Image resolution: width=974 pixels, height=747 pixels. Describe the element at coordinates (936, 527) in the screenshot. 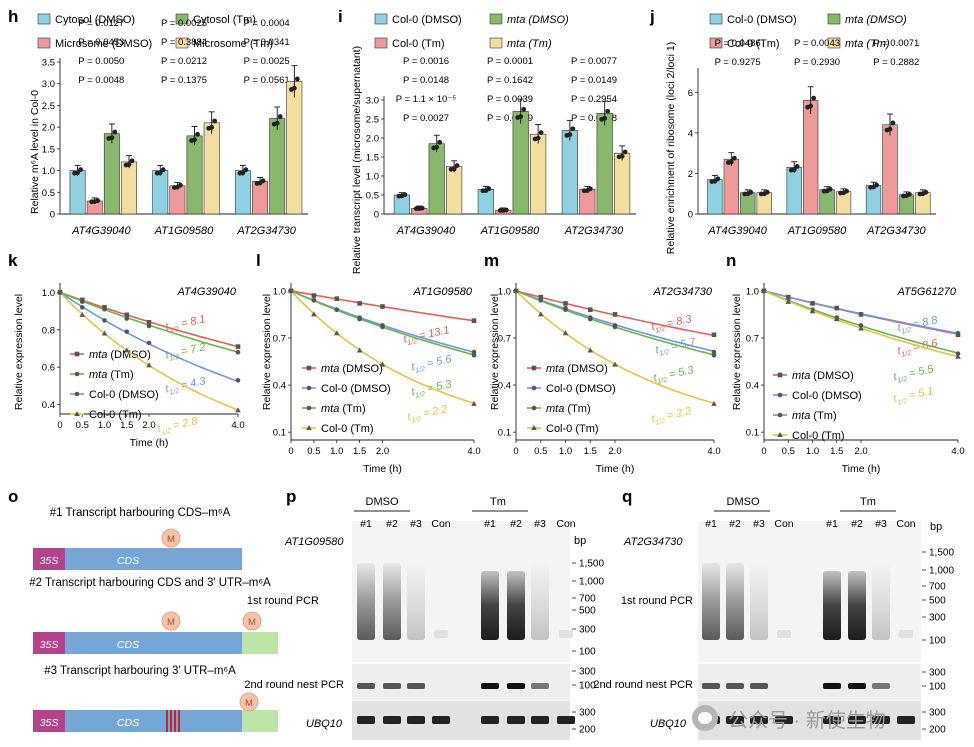

I see `bp-unit-q: bp` at that location.